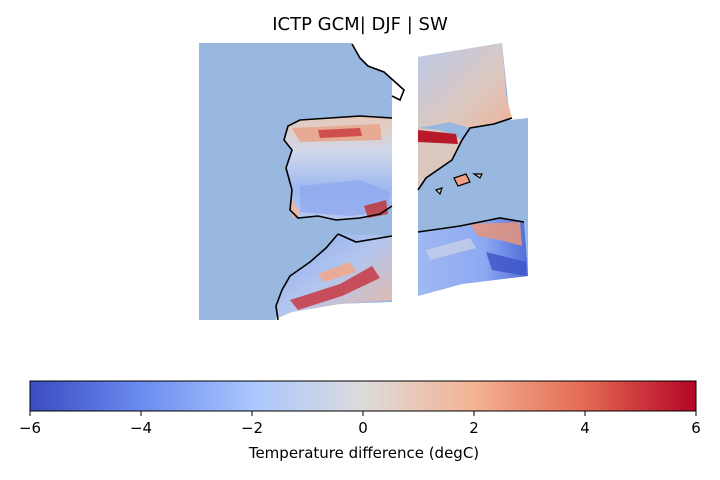 This screenshot has height=480, width=720. Describe the element at coordinates (363, 428) in the screenshot. I see `colorbar-tick-label: 0` at that location.